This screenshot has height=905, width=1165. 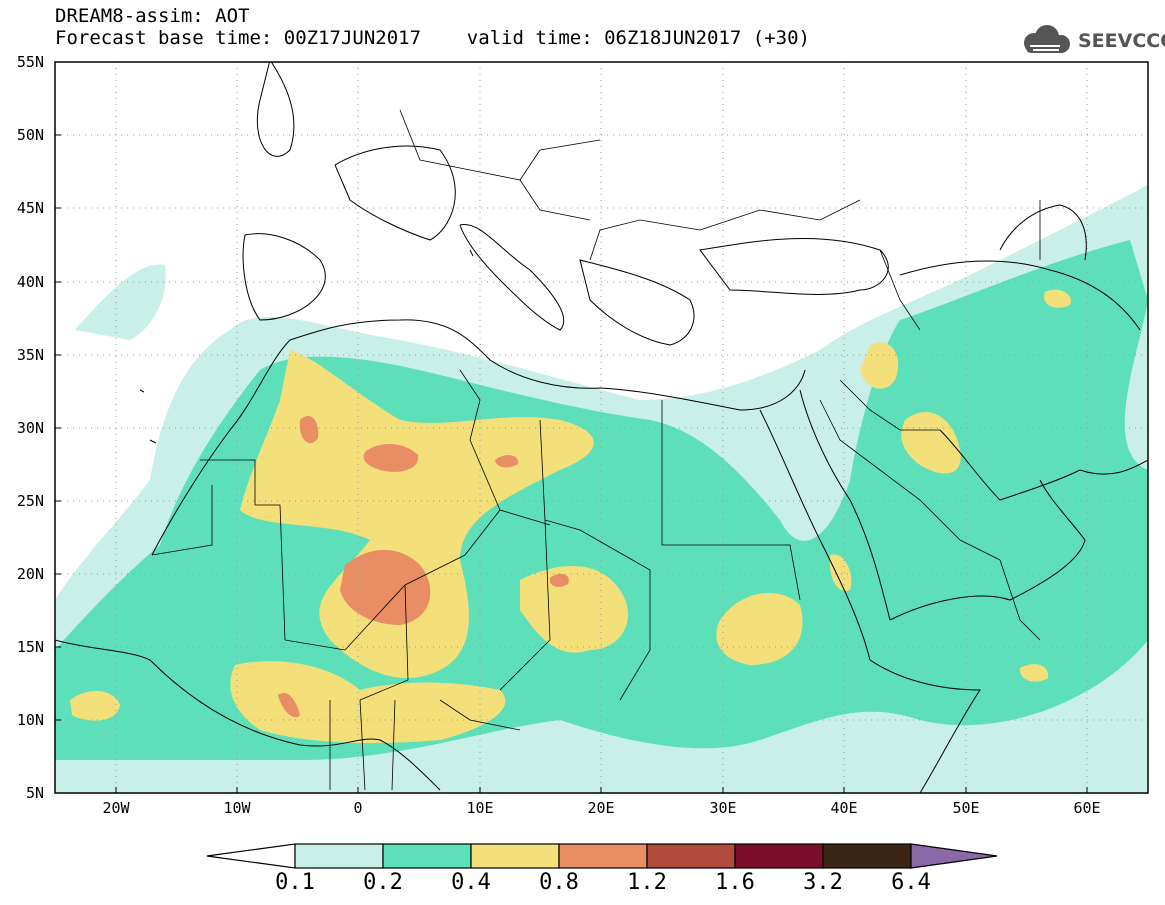 I want to click on colorbar, so click(x=602, y=856).